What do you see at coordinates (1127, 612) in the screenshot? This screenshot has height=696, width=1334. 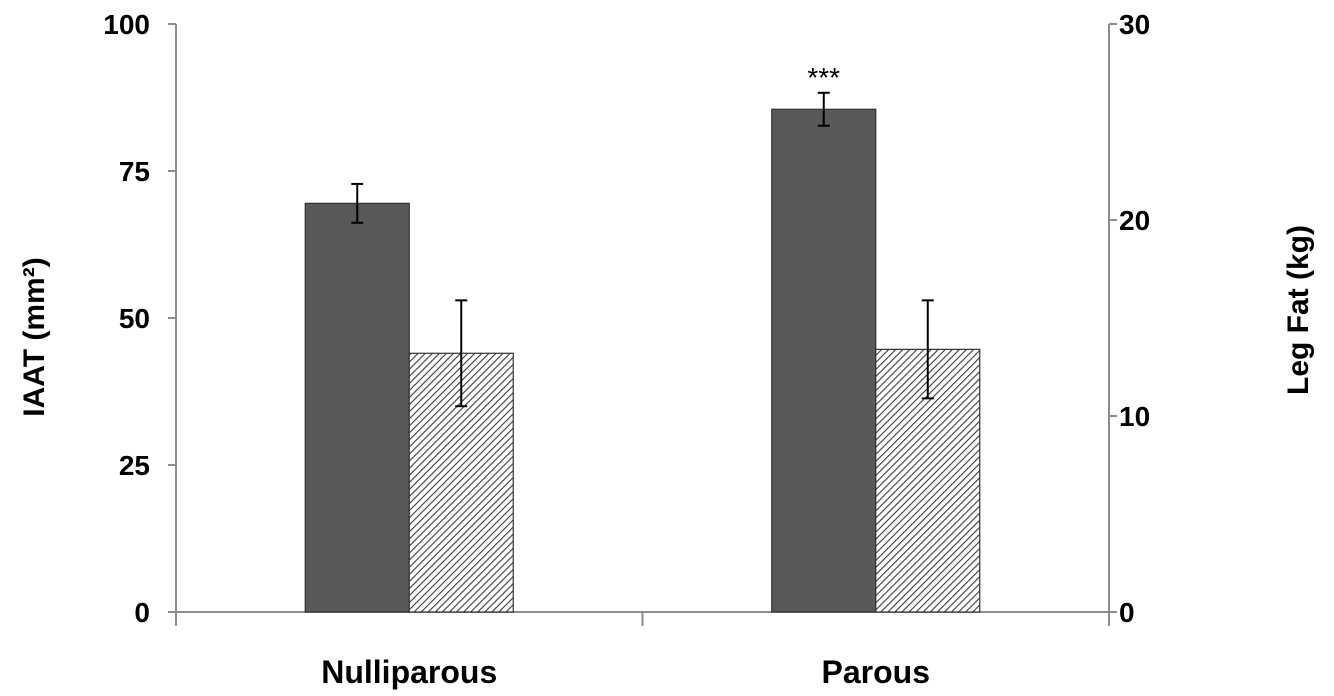 I see `right-tick-label: 0` at bounding box center [1127, 612].